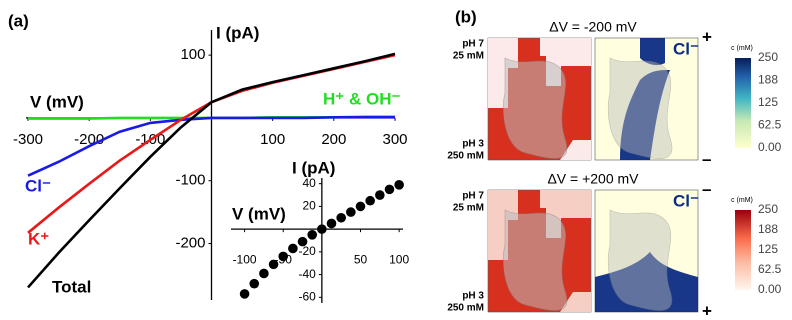  Describe the element at coordinates (18, 20) in the screenshot. I see `panel-label: (a)` at that location.